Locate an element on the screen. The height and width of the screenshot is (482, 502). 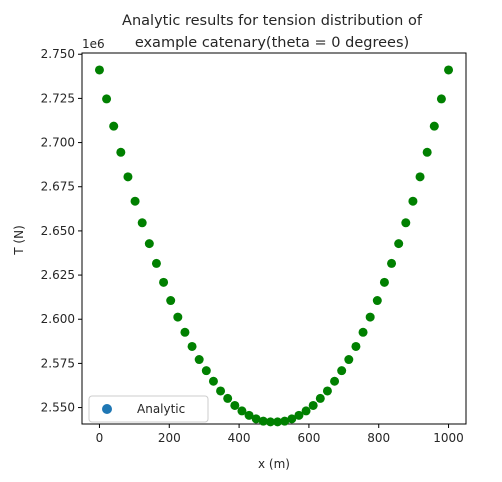
legend: Analytic is located at coordinates (148, 409).